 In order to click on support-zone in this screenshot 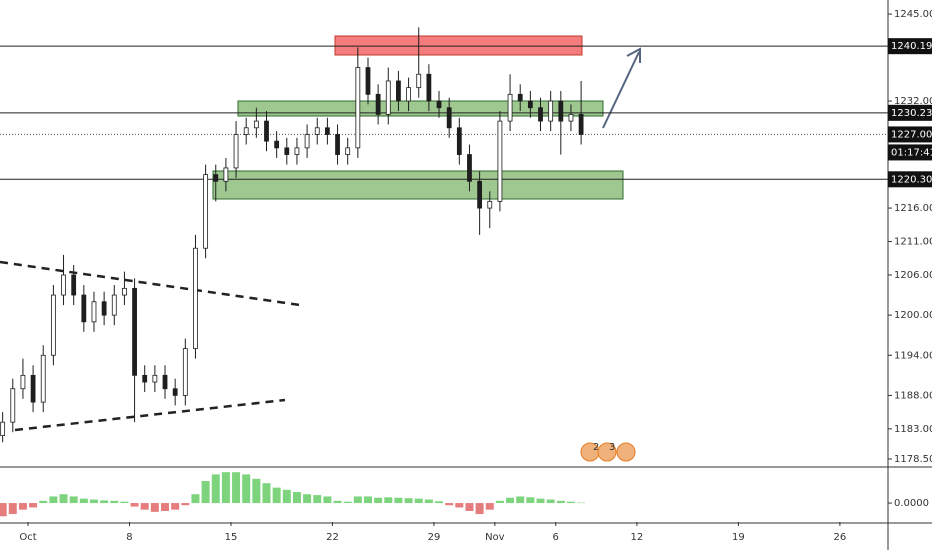, I will do `click(418, 185)`.